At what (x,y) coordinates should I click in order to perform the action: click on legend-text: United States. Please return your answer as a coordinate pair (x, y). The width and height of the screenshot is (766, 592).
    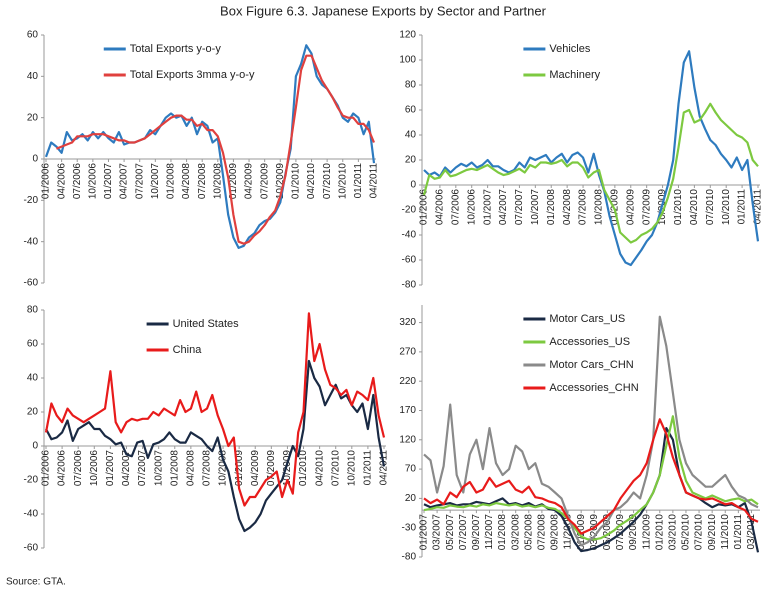
    Looking at the image, I should click on (206, 324).